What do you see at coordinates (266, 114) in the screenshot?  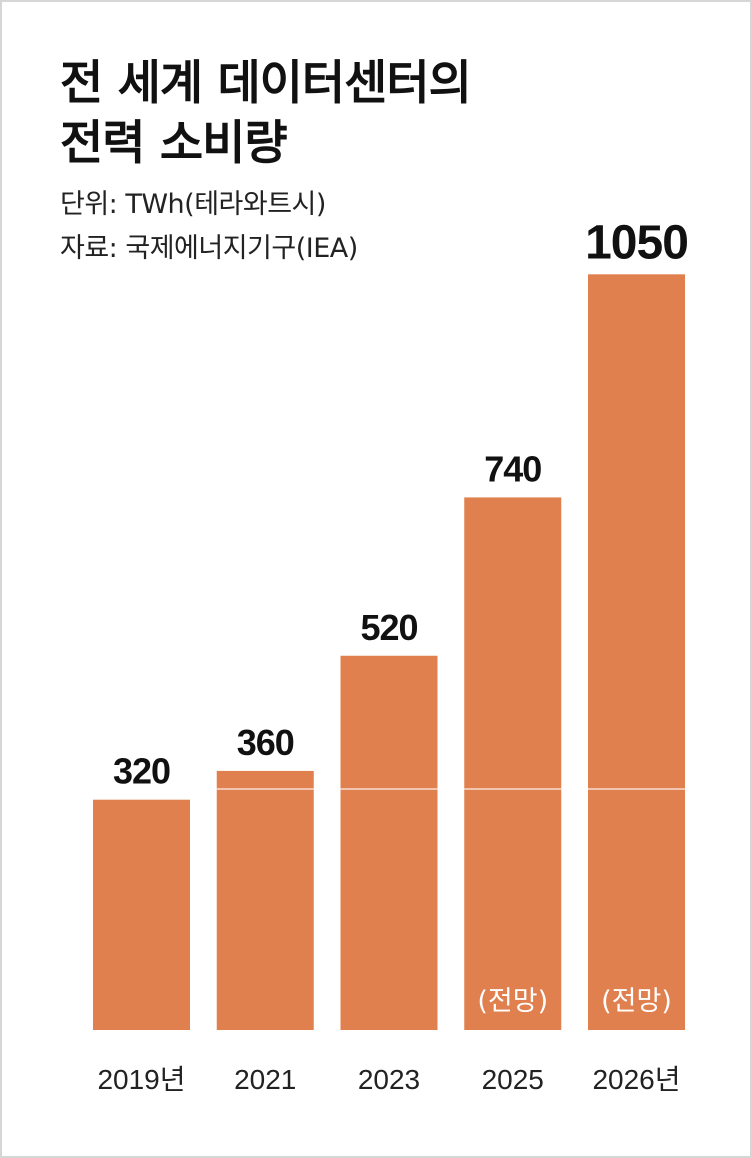 I see `chart-title: 전 세계 데이터센터의 전력 소비량` at bounding box center [266, 114].